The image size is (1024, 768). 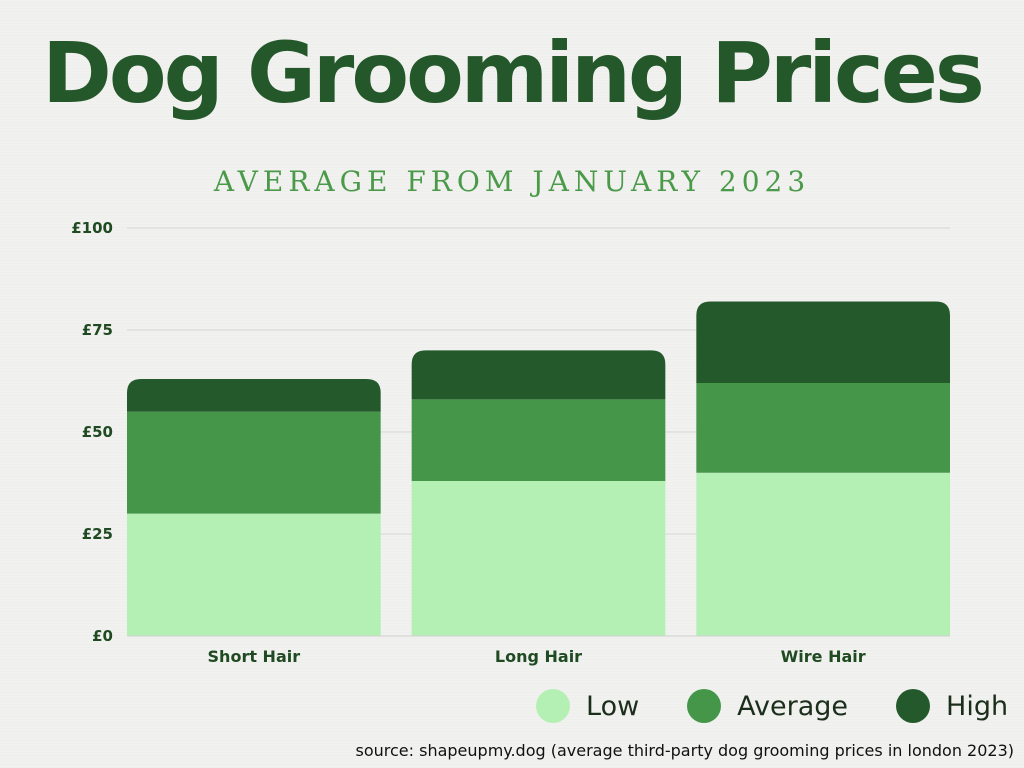 I want to click on x-tick-label: Short Hair, so click(x=254, y=656).